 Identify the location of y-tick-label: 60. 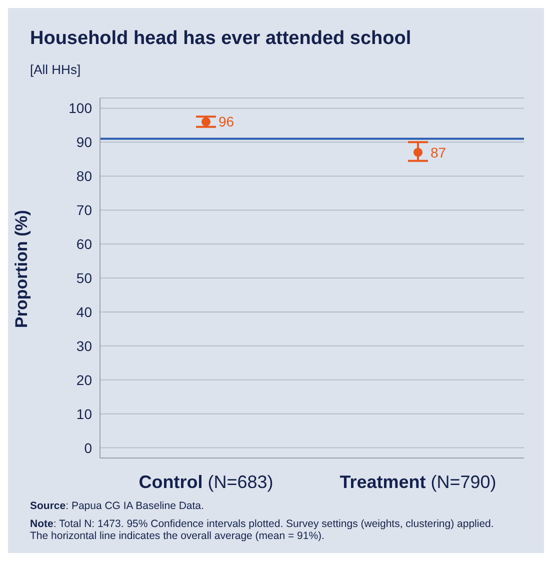
(84, 244).